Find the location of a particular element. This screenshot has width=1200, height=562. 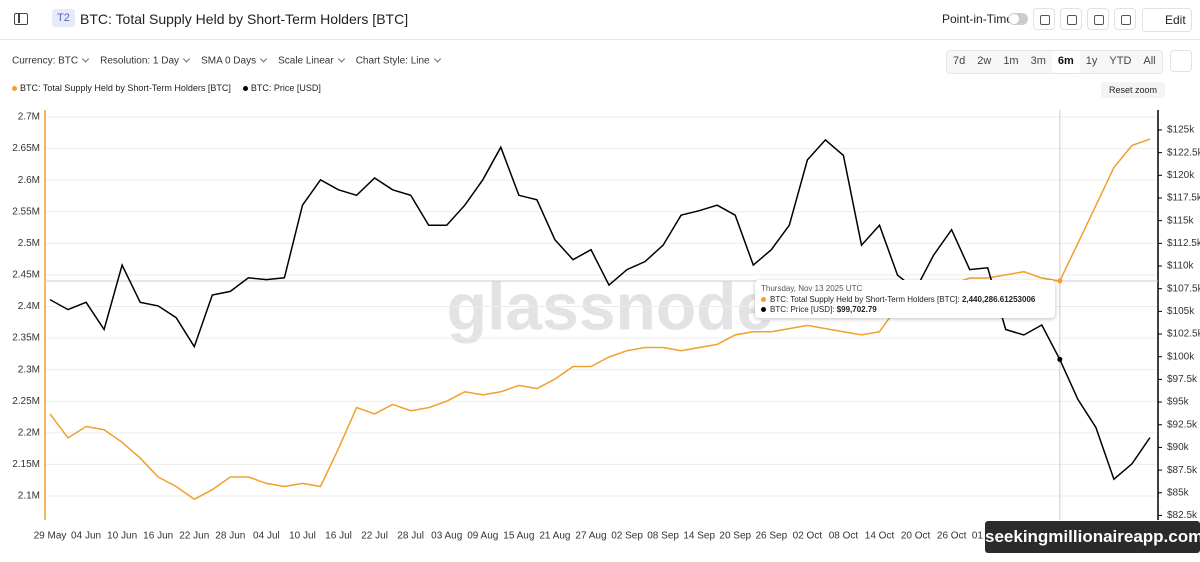

tooltip-row: BTC: Price [USD]: $99,702.79 is located at coordinates (905, 310).